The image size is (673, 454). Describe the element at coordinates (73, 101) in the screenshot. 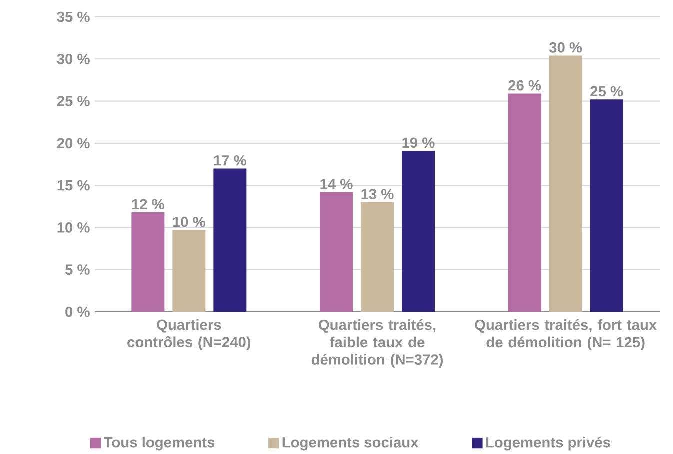

I see `y-tick-label: 25 %` at that location.